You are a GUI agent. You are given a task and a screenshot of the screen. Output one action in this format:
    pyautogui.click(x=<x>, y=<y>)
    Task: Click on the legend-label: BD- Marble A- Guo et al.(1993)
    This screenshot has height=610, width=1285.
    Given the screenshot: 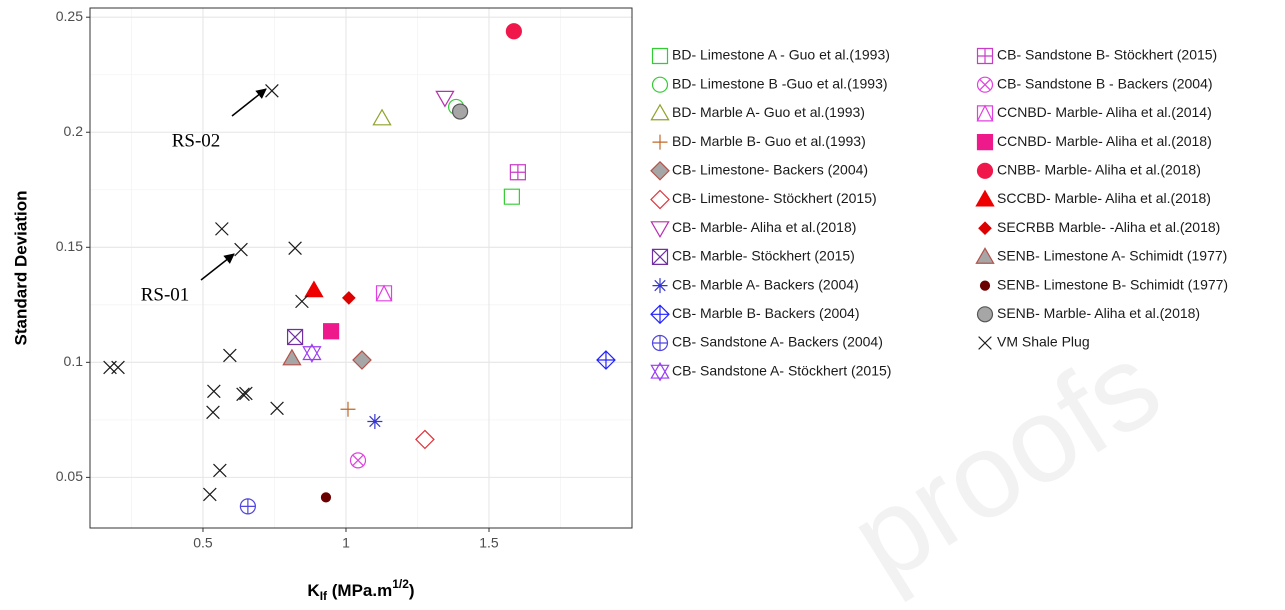 What is the action you would take?
    pyautogui.click(x=768, y=112)
    